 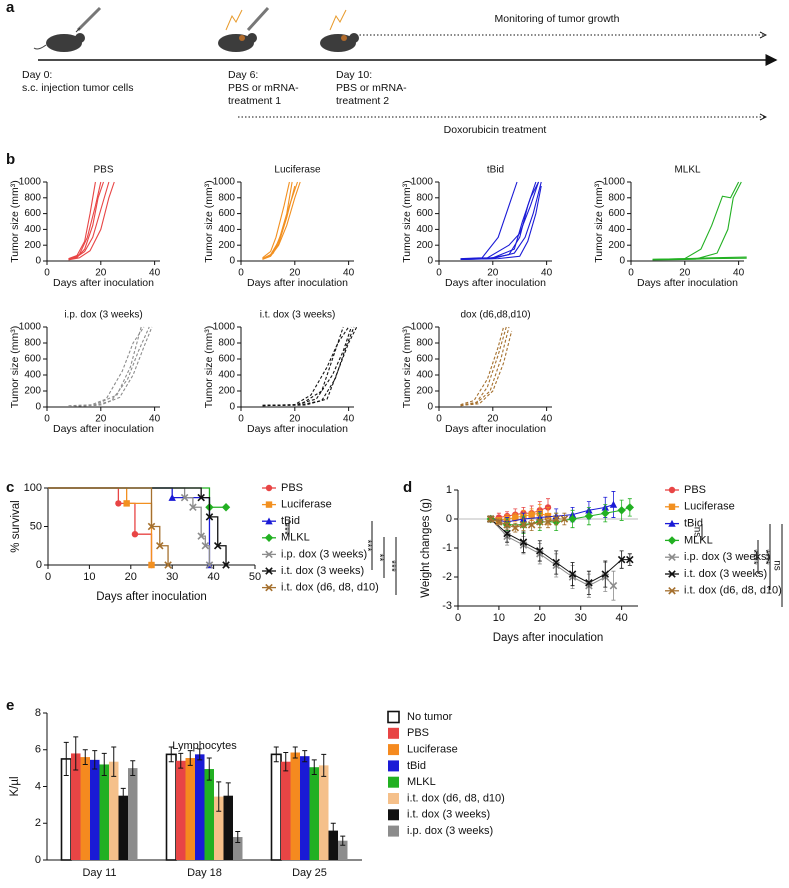 I want to click on x-tick-label: 30, so click(x=172, y=577).